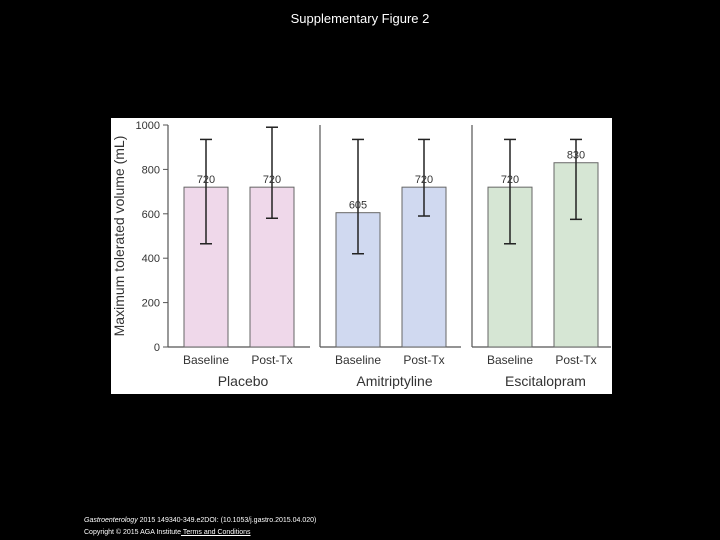  What do you see at coordinates (119, 236) in the screenshot?
I see `y-axis-label: Maximum tolerated volume (mL)` at bounding box center [119, 236].